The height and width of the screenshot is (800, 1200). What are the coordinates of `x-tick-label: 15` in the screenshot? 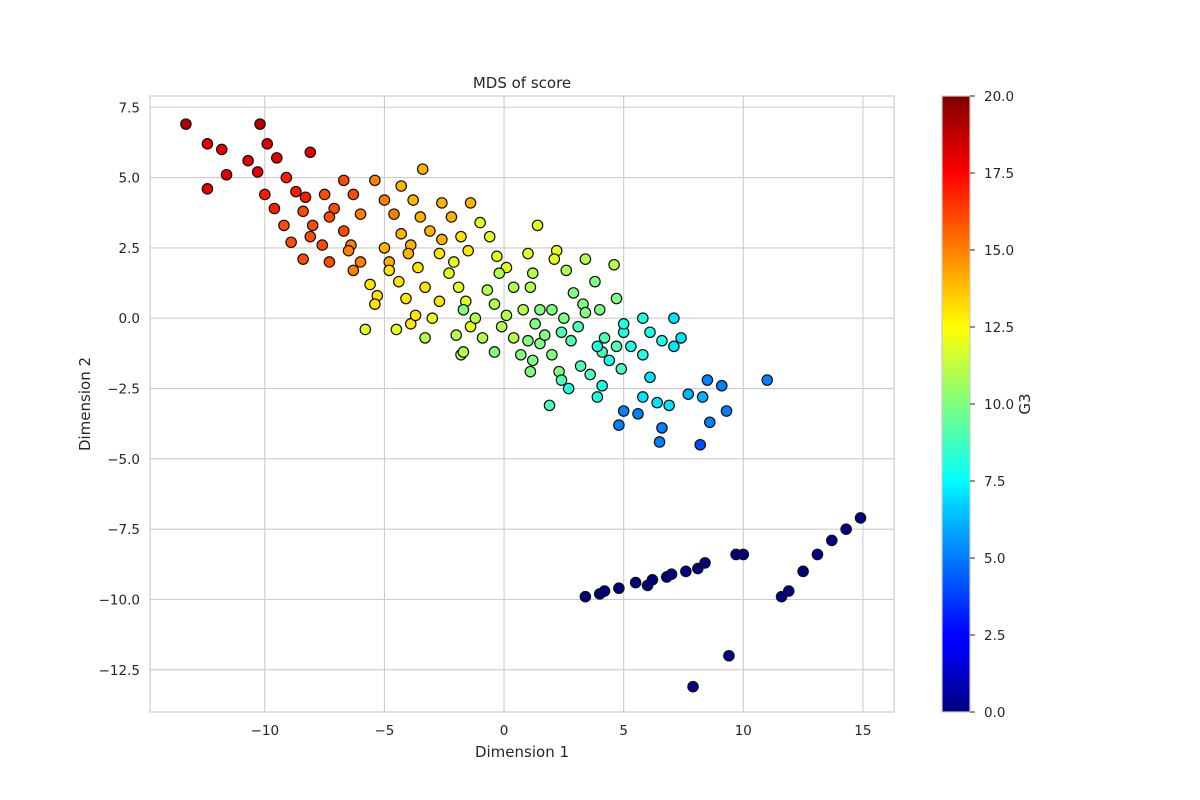 It's located at (862, 731).